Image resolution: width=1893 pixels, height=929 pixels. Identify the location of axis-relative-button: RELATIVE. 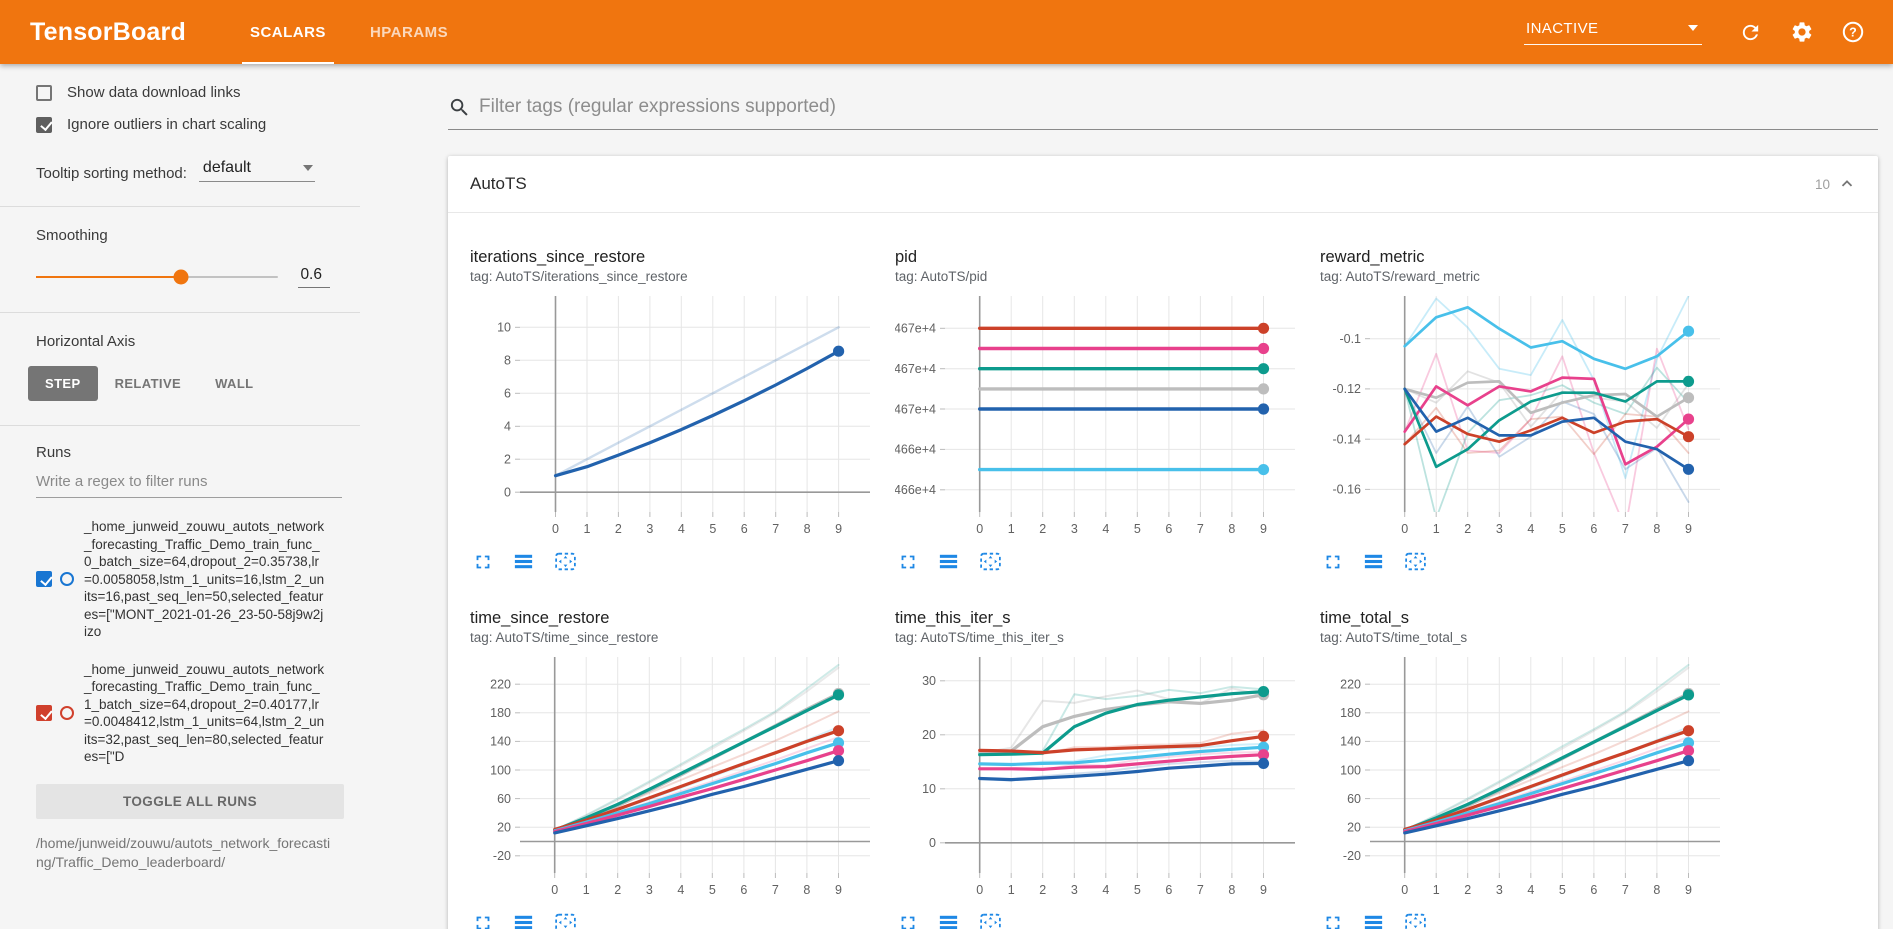
(148, 383).